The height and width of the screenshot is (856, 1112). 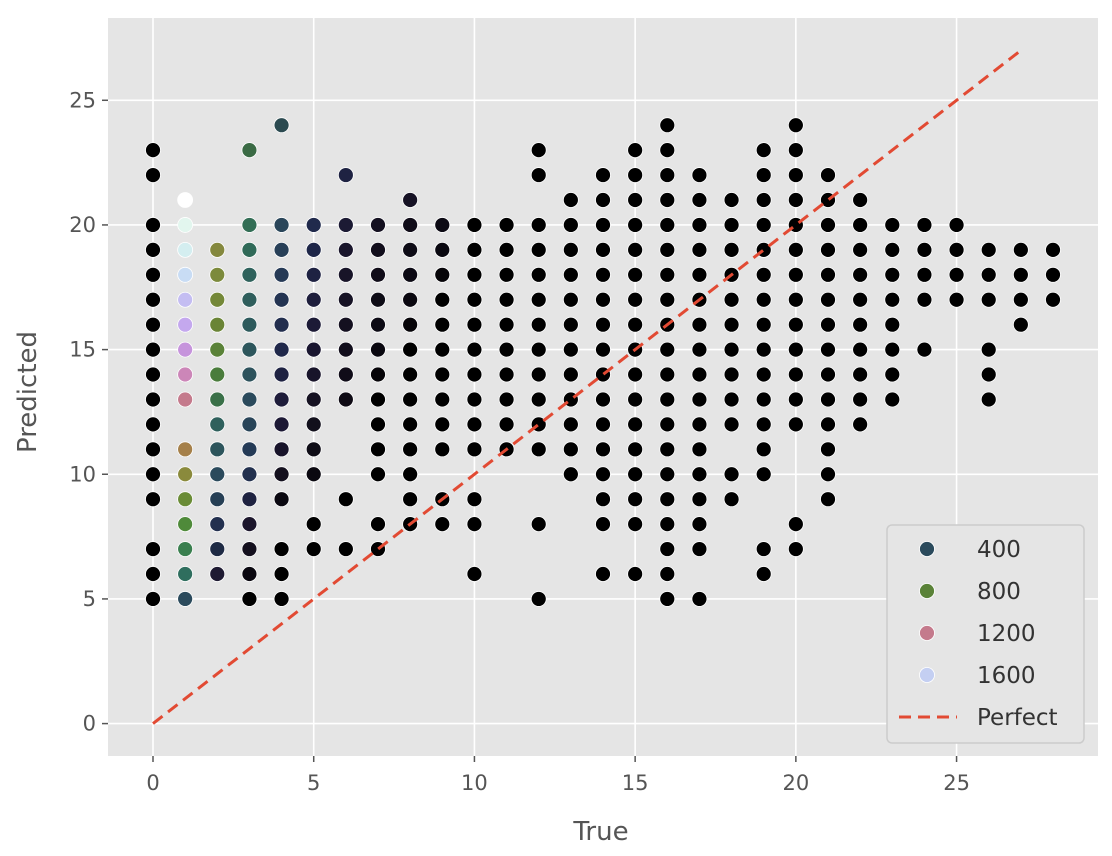 What do you see at coordinates (88, 412) in the screenshot?
I see `y-axis-ticks: 0 5 10 15 20 25` at bounding box center [88, 412].